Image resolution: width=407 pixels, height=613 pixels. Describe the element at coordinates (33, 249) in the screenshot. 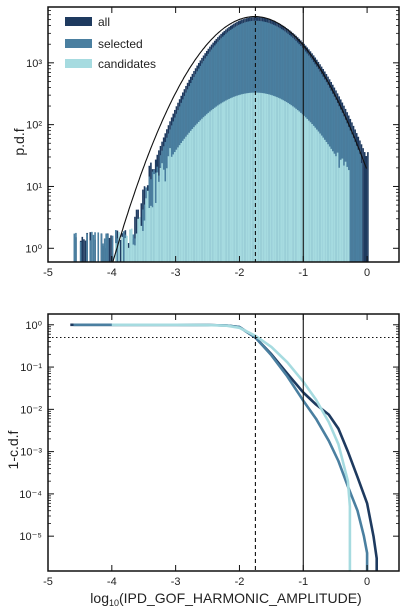

I see `pdf-y-tick-label: 10⁰` at that location.